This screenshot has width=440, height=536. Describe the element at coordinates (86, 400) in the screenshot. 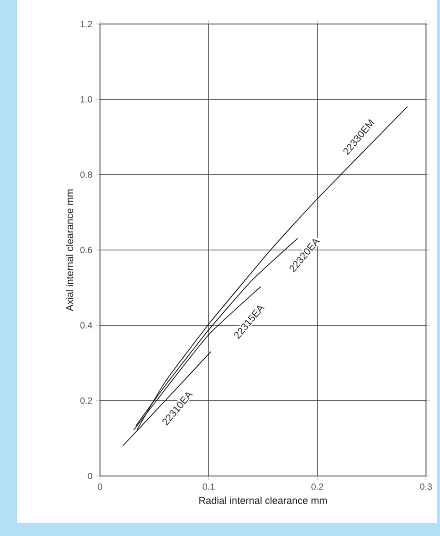

I see `y-tick-label: 0.2` at that location.